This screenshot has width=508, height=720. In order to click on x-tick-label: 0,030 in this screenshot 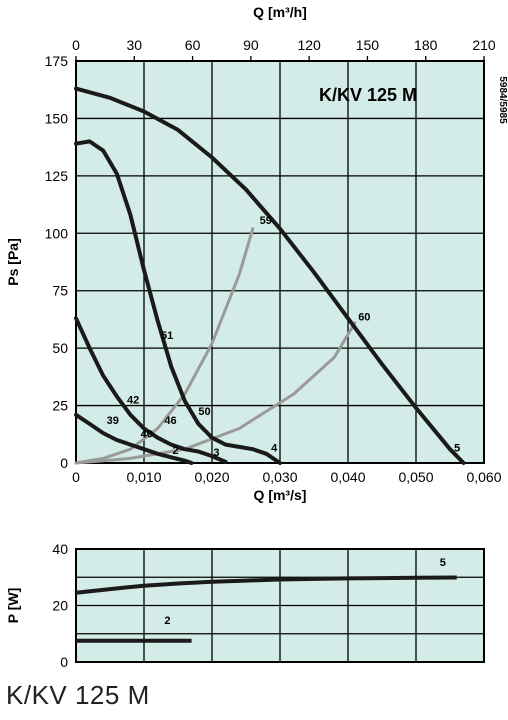, I will do `click(279, 477)`.